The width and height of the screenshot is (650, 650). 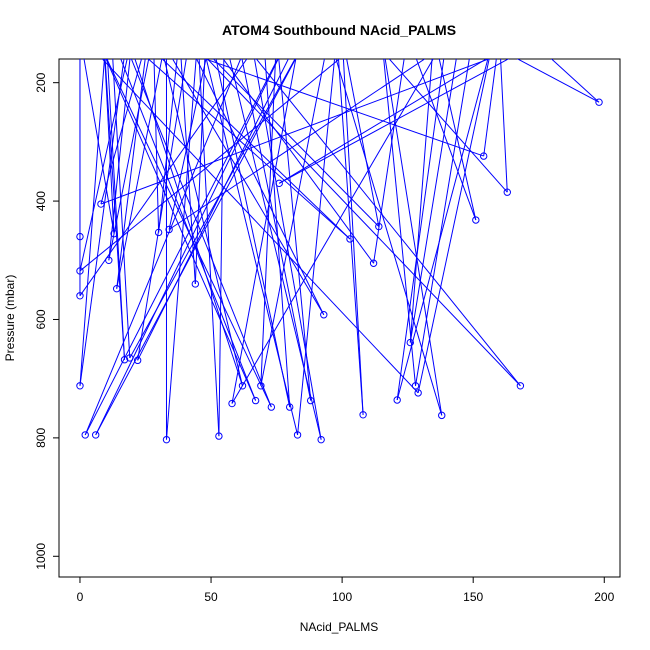 What do you see at coordinates (10, 318) in the screenshot?
I see `y-axis-label: Pressure (mbar)` at bounding box center [10, 318].